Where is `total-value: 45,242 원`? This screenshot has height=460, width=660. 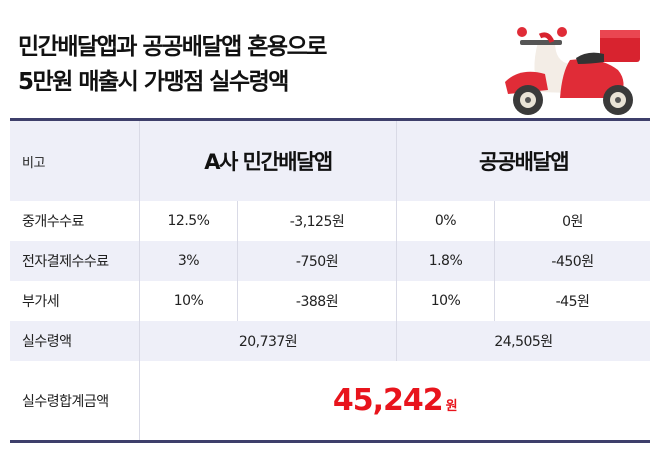
total-value: 45,242 원 is located at coordinates (394, 400).